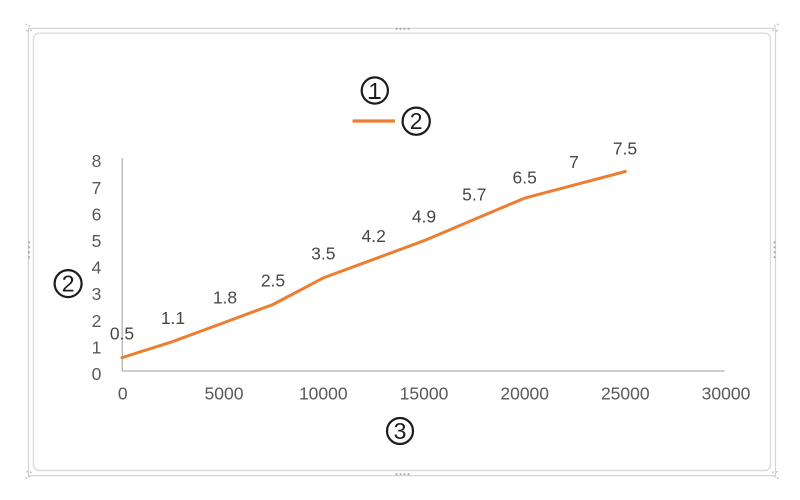  I want to click on svg-text: 5, so click(97, 241).